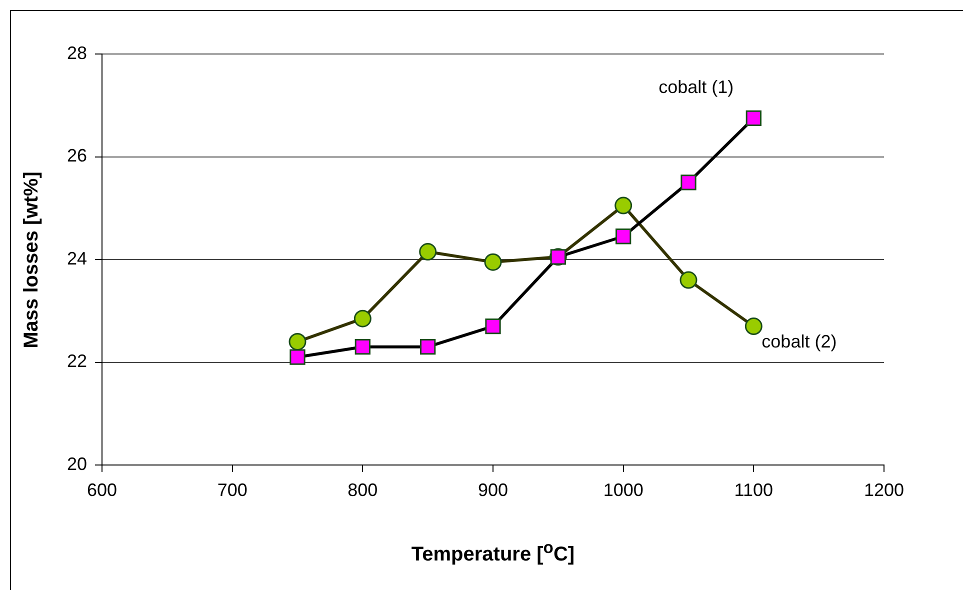 Image resolution: width=963 pixels, height=590 pixels. What do you see at coordinates (76, 258) in the screenshot?
I see `y-tick-label: 24` at bounding box center [76, 258].